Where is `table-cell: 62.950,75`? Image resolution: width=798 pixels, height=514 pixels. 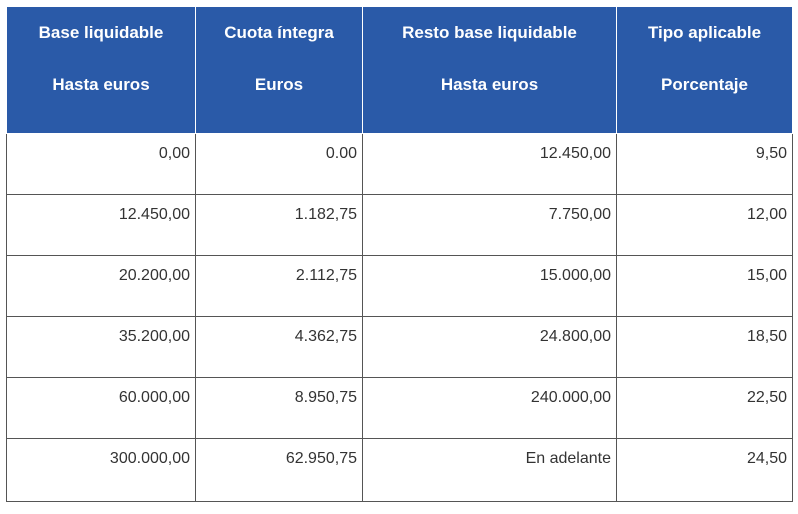 table-cell: 62.950,75 is located at coordinates (279, 470).